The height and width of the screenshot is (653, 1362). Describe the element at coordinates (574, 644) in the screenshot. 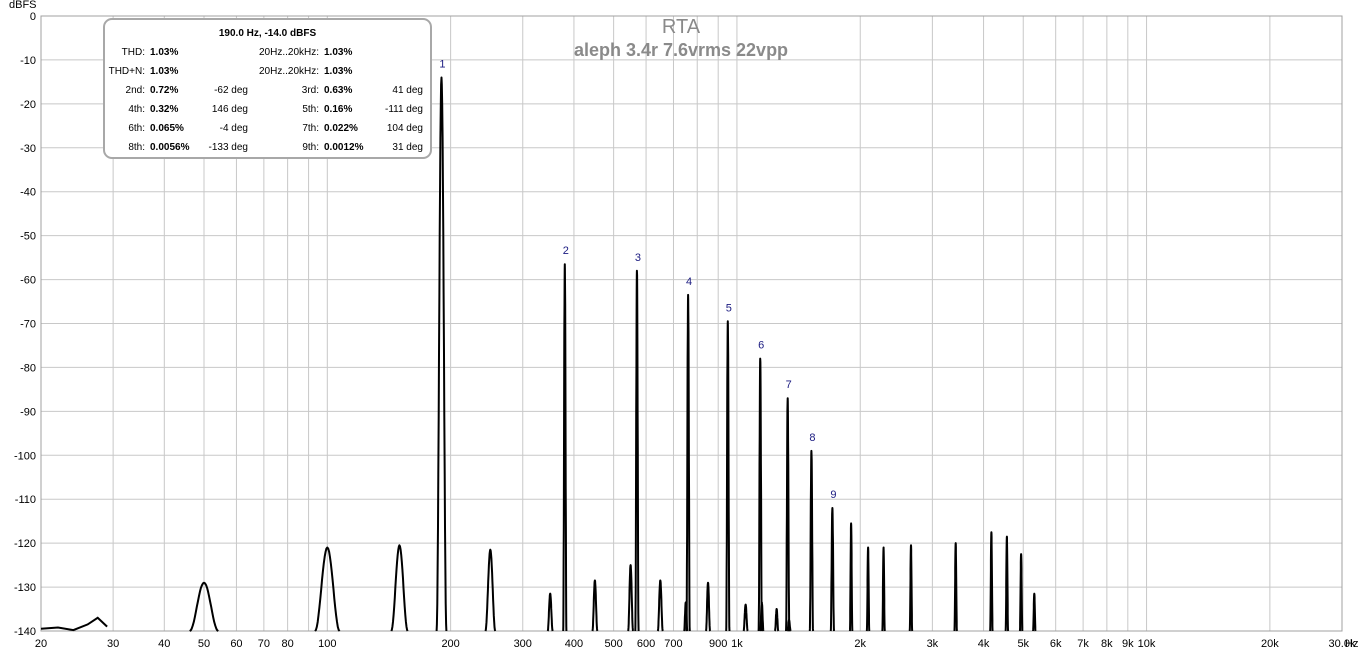

I see `x-tick-label: 400` at that location.